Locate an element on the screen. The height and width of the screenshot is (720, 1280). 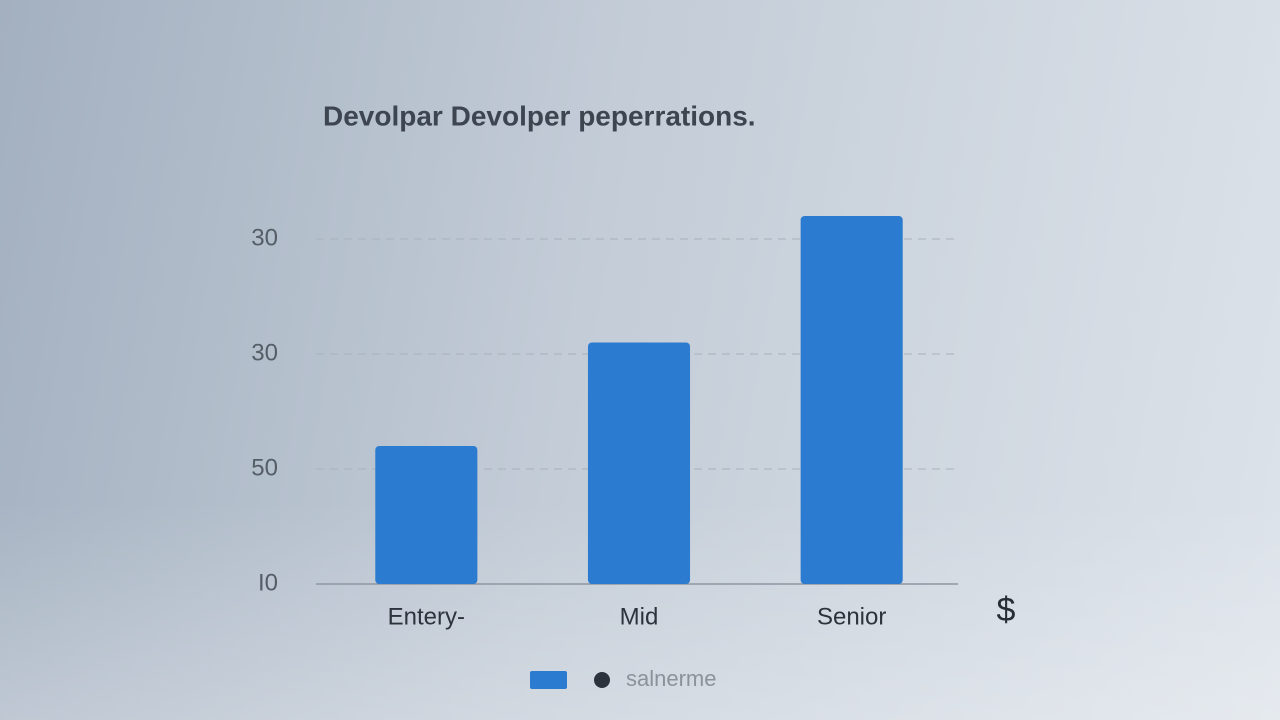
legend-dot is located at coordinates (602, 680).